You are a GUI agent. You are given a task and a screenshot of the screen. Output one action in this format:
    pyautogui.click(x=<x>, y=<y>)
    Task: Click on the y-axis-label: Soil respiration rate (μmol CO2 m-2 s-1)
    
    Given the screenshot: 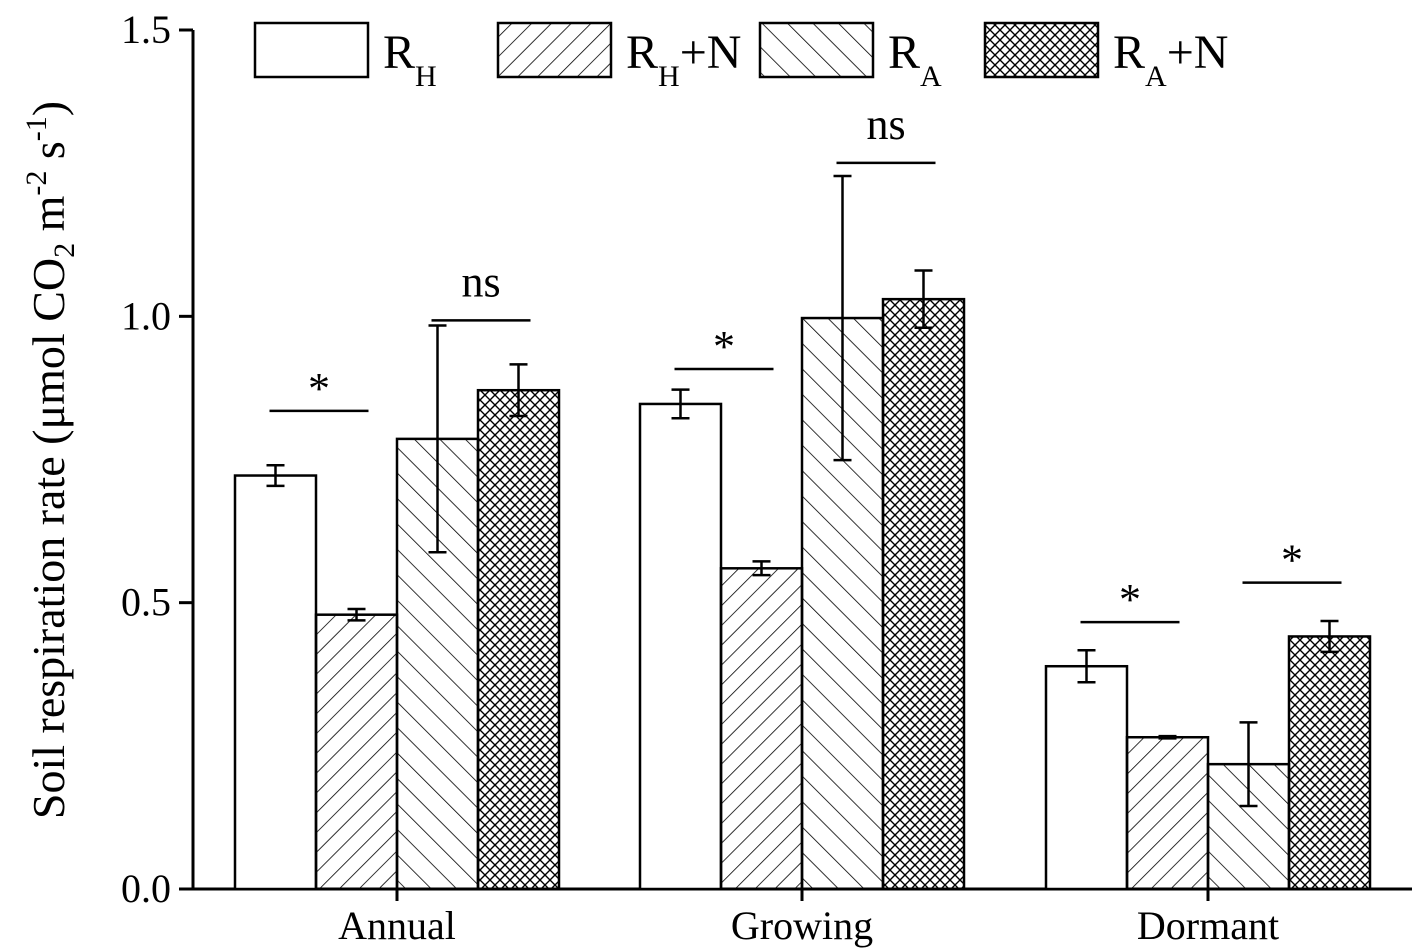 What is the action you would take?
    pyautogui.click(x=50, y=460)
    